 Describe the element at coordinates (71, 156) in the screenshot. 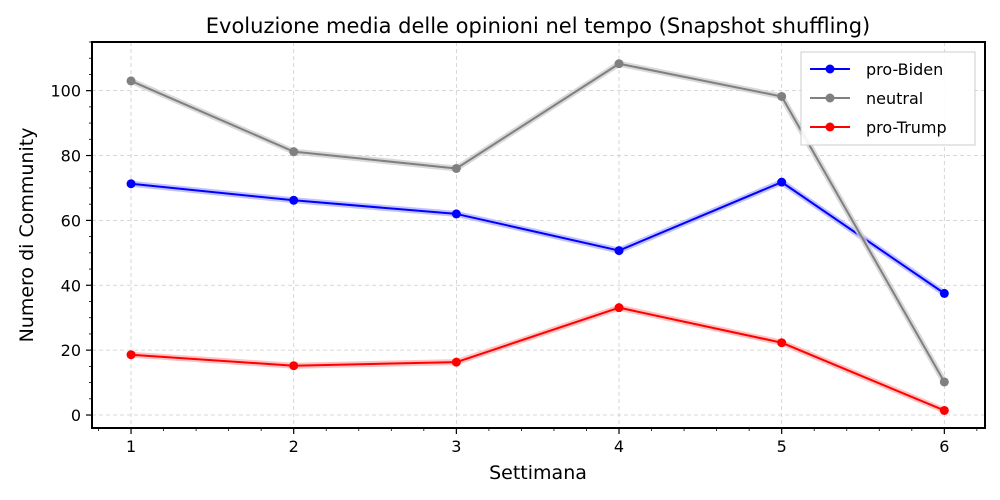

I see `y-tick-label: 80` at that location.